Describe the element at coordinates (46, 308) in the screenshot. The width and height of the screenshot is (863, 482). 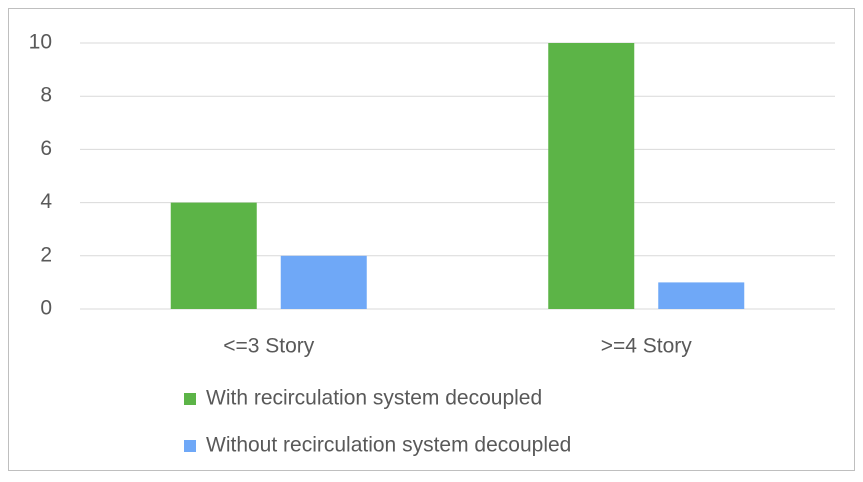
I see `y-tick-label: 0` at that location.